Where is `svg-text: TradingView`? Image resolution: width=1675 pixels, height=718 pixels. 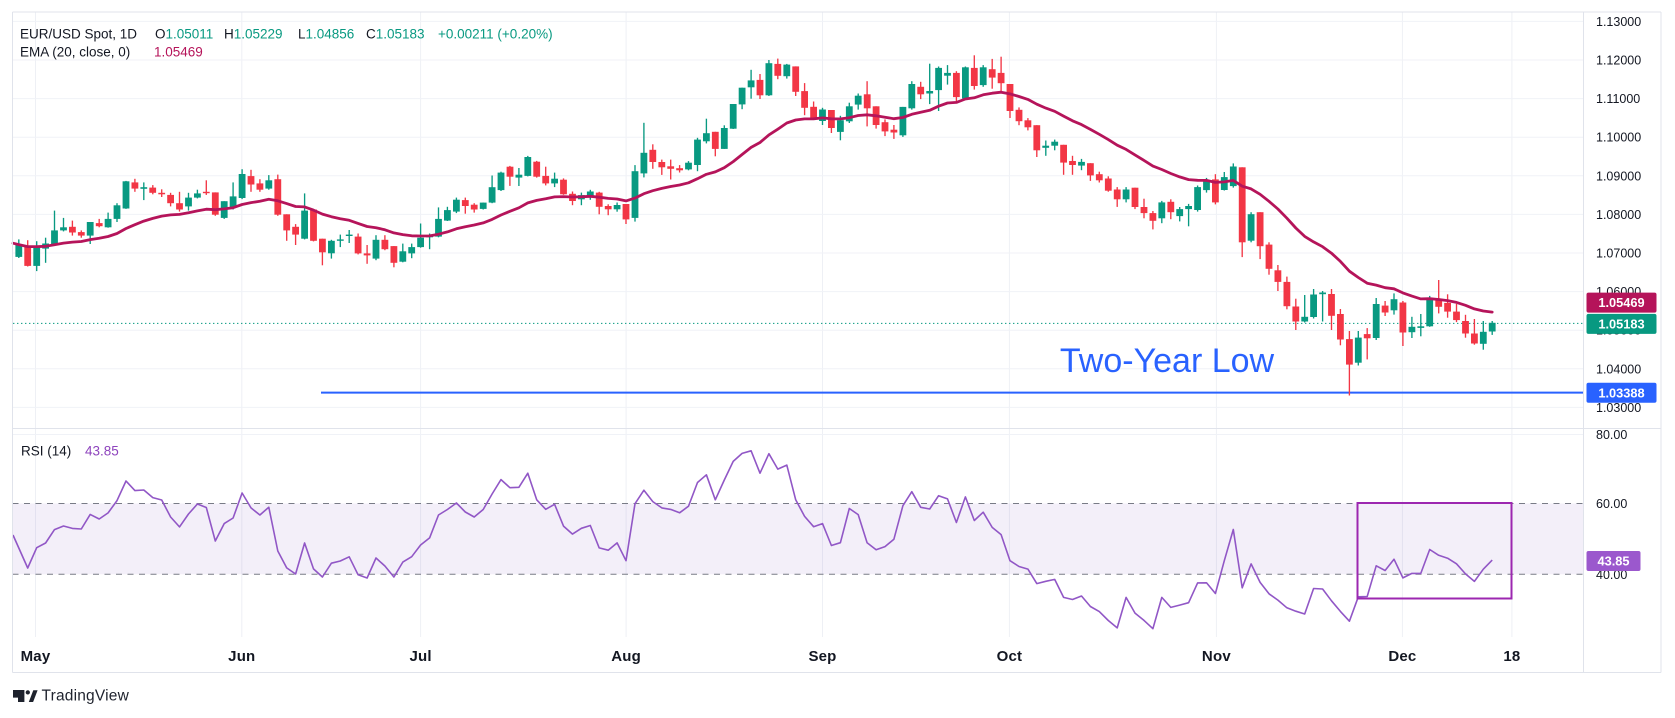
svg-text: TradingView is located at coordinates (86, 696).